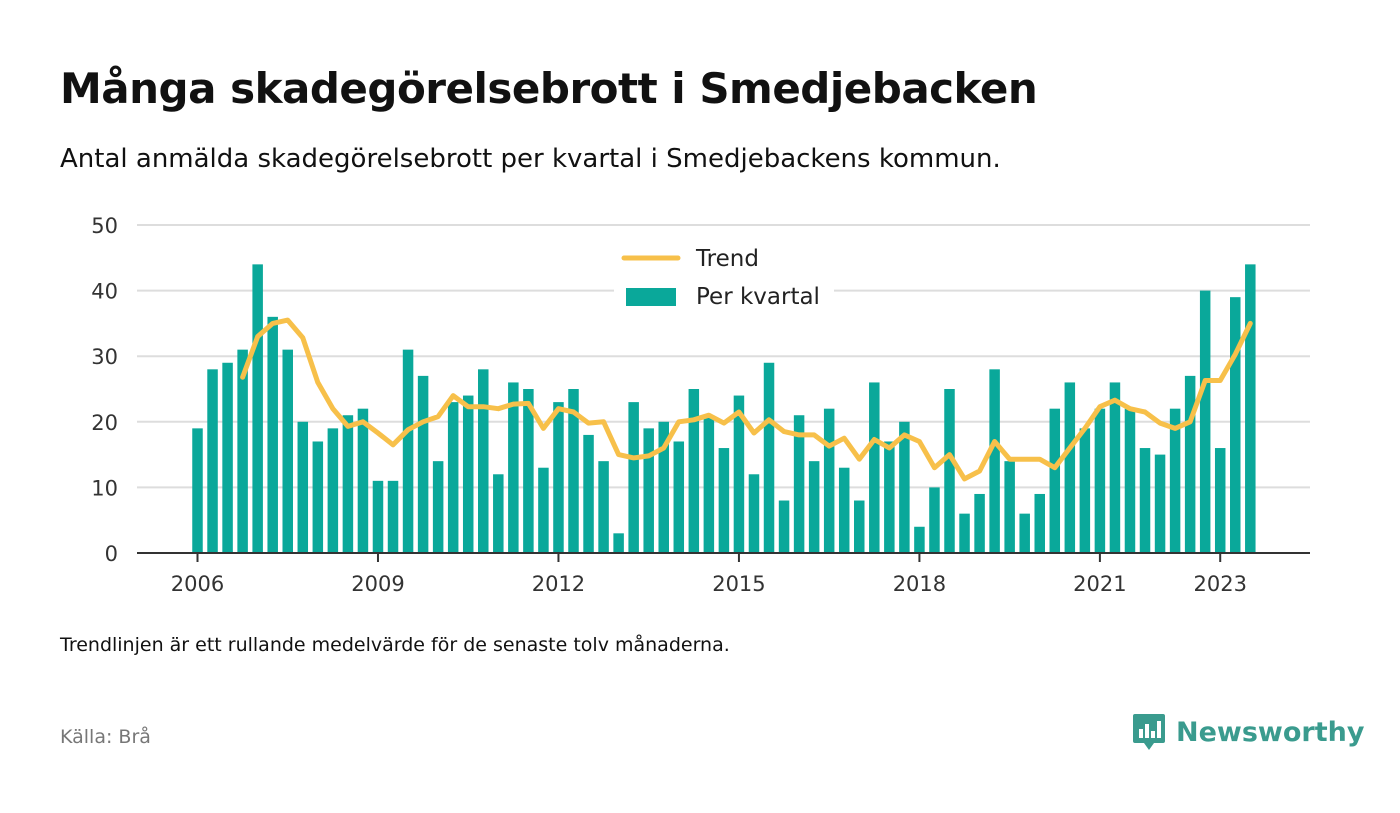  I want to click on bar-2013Q1, so click(618, 543).